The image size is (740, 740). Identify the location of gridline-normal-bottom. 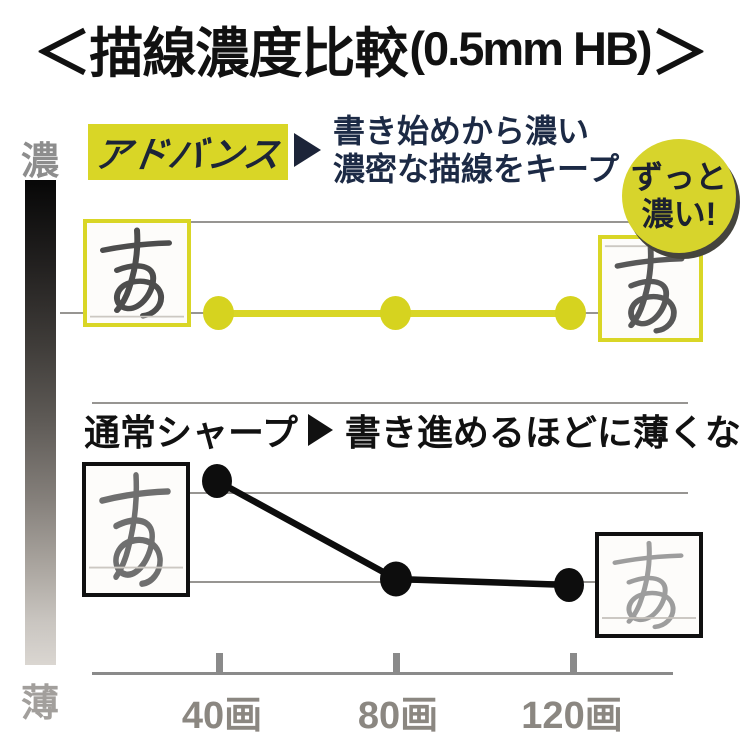
(346, 582).